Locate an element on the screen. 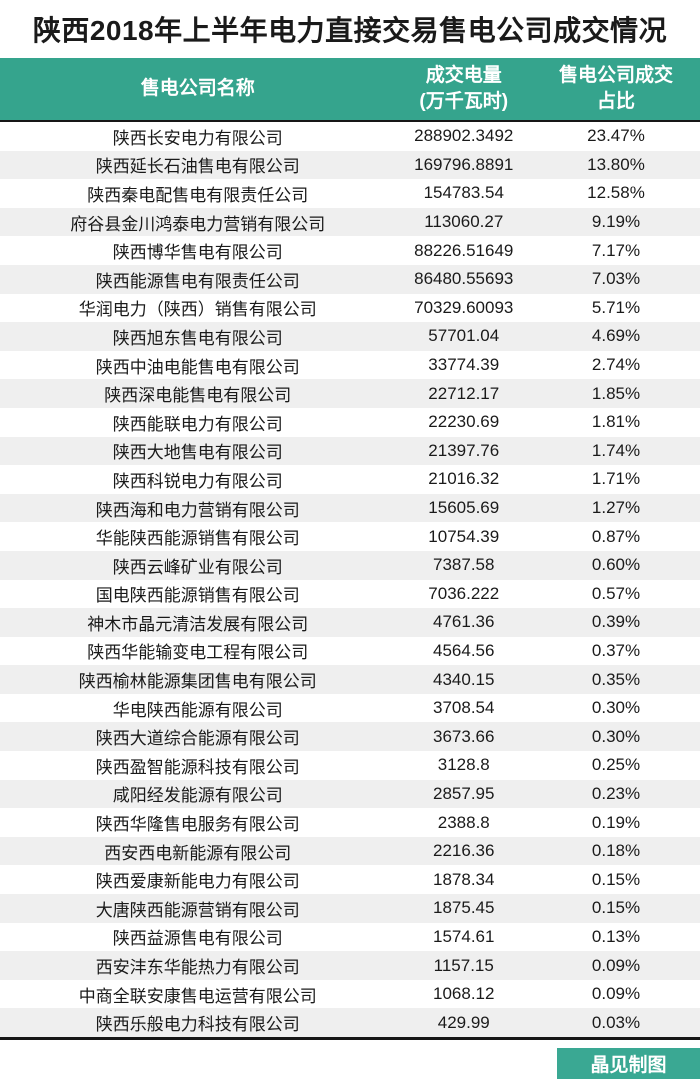  table-row: 陕西能源售电有限责任公司 86480.55693 7.03% is located at coordinates (350, 279).